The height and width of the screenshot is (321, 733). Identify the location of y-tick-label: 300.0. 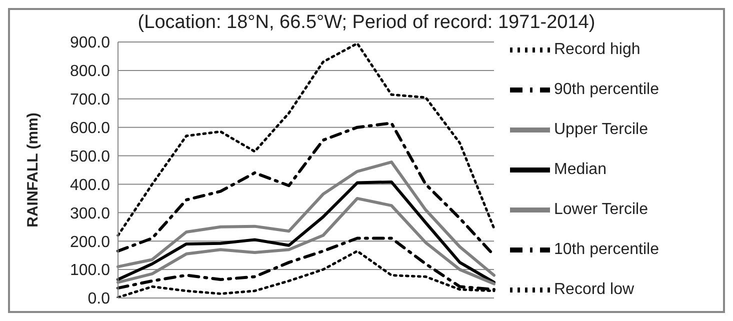
(90, 213).